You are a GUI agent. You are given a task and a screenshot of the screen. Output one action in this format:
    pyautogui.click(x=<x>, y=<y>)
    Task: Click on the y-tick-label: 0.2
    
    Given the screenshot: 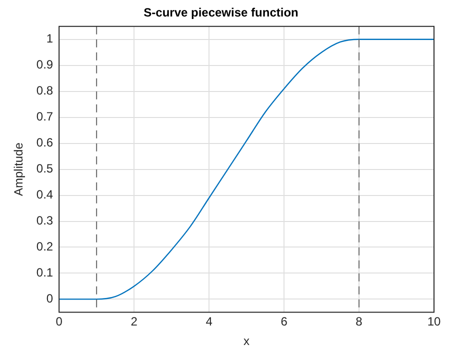 What is the action you would take?
    pyautogui.click(x=45, y=247)
    